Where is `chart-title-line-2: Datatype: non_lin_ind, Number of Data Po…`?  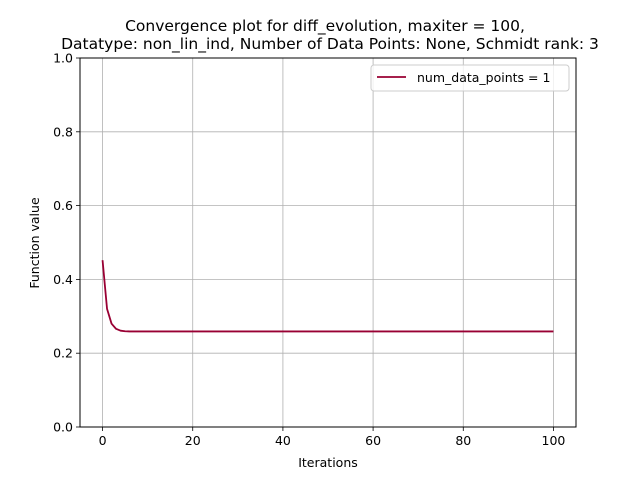
chart-title-line-2: Datatype: non_lin_ind, Number of Data Po… is located at coordinates (330, 44).